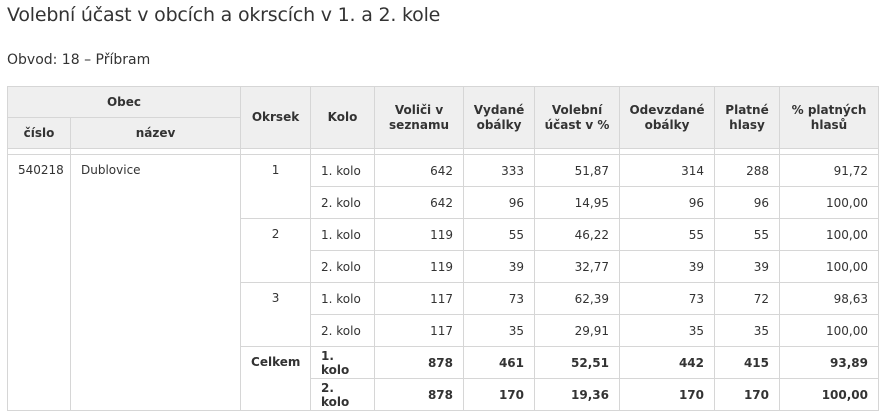 The width and height of the screenshot is (882, 418). I want to click on ucast-cell: 32,77, so click(577, 266).